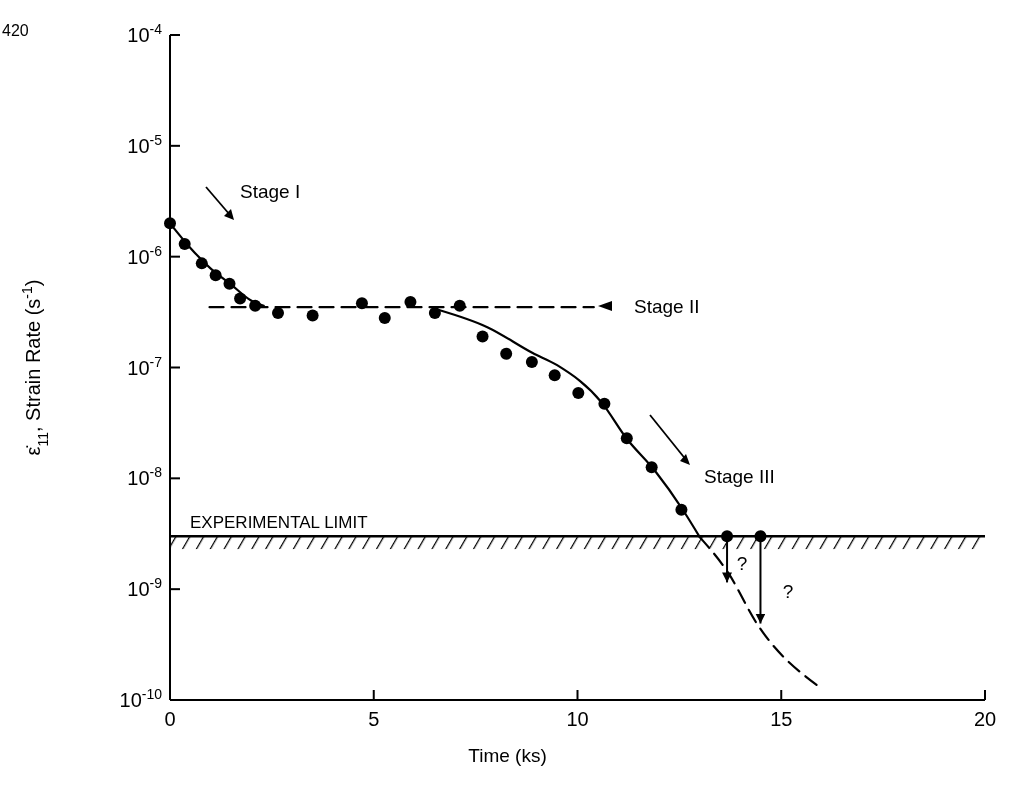 Image resolution: width=1013 pixels, height=793 pixels. What do you see at coordinates (15, 30) in the screenshot?
I see `text: 420` at bounding box center [15, 30].